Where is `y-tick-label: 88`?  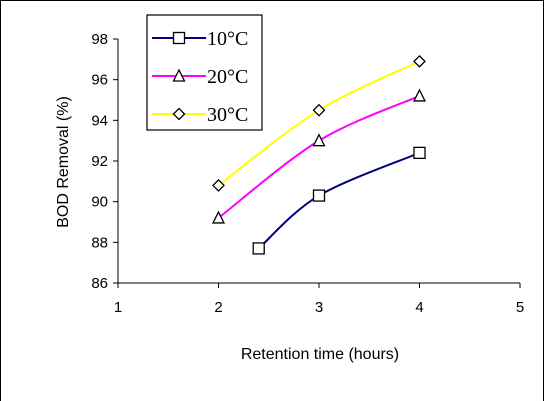 y-tick-label: 88 is located at coordinates (99, 242).